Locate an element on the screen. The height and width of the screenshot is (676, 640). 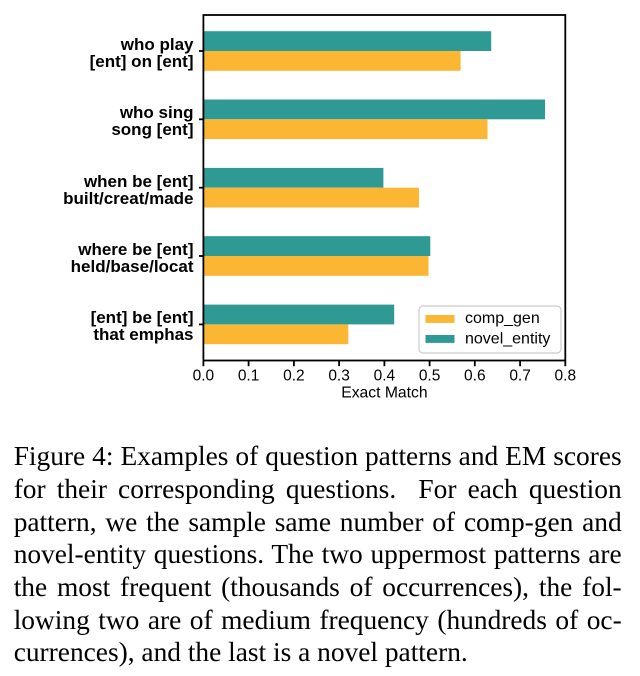
svg-text: 0.1 is located at coordinates (249, 375).